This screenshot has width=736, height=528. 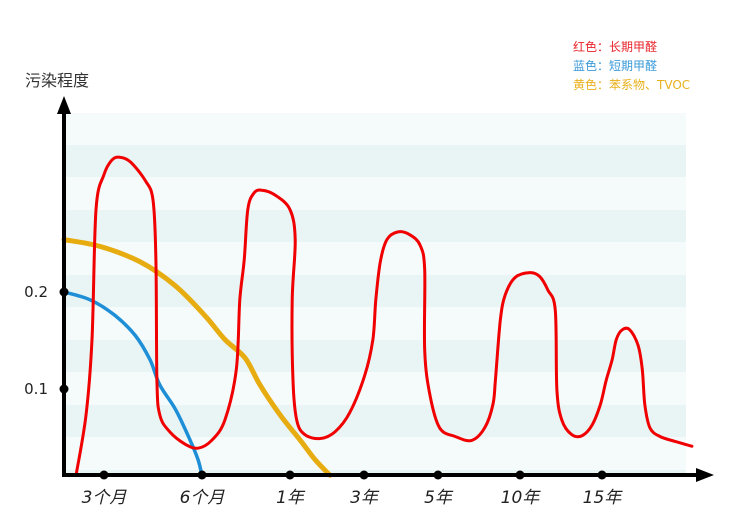 What do you see at coordinates (57, 80) in the screenshot?
I see `y-axis-label: 污染程度` at bounding box center [57, 80].